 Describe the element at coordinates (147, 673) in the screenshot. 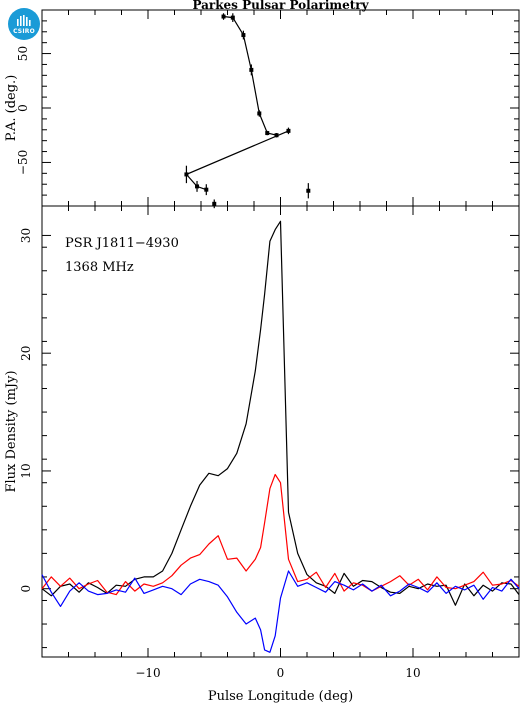

I see `x-tick-label: −10` at that location.